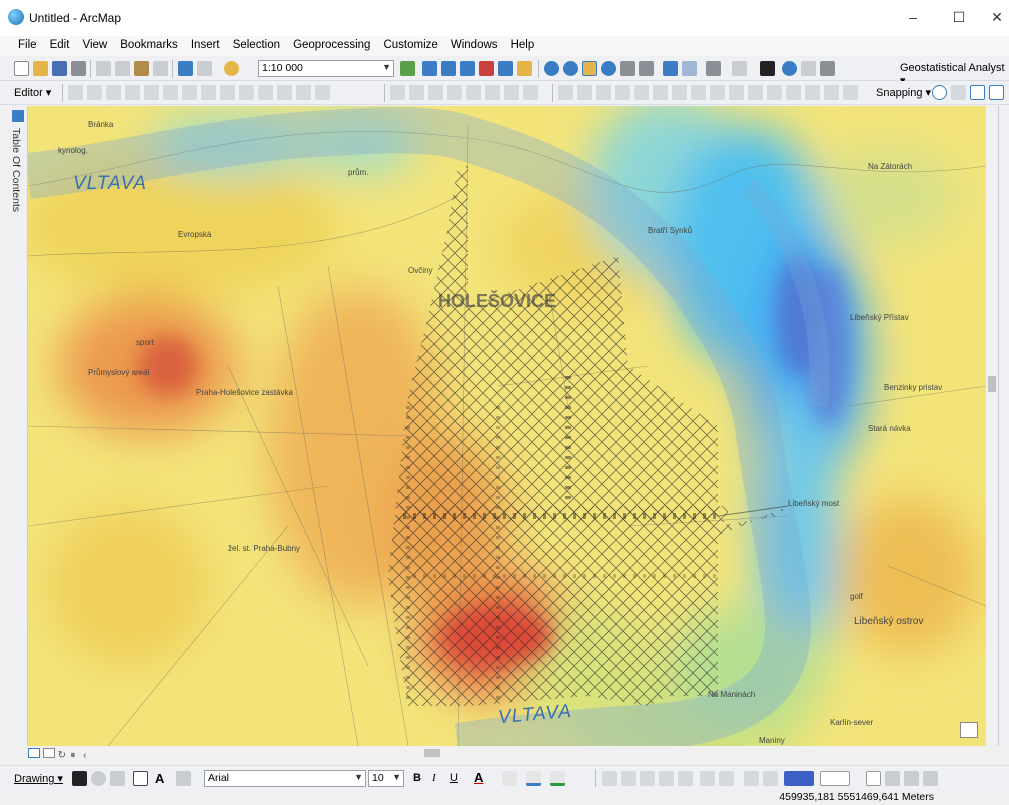  What do you see at coordinates (774, 92) in the screenshot?
I see `adjust-run-icon` at bounding box center [774, 92].